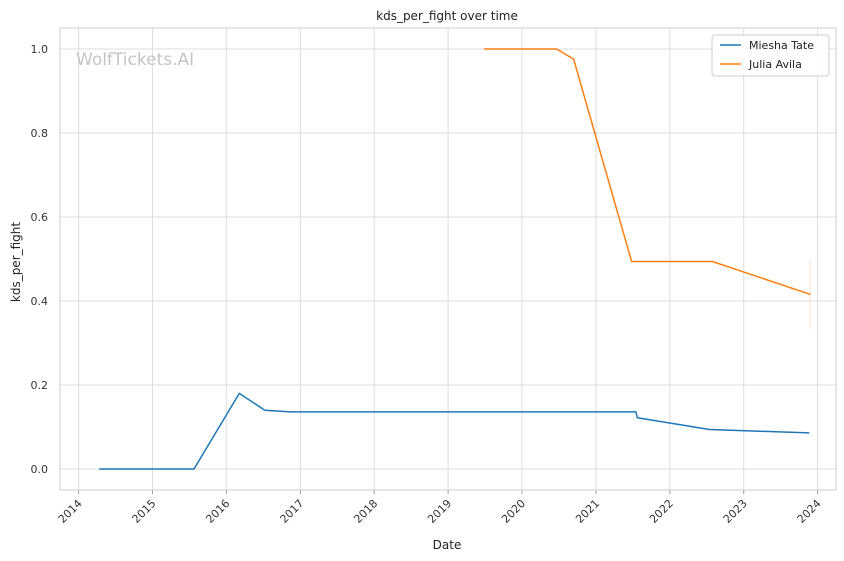 This screenshot has width=844, height=561. I want to click on watermark: WolfTickets.AI, so click(135, 60).